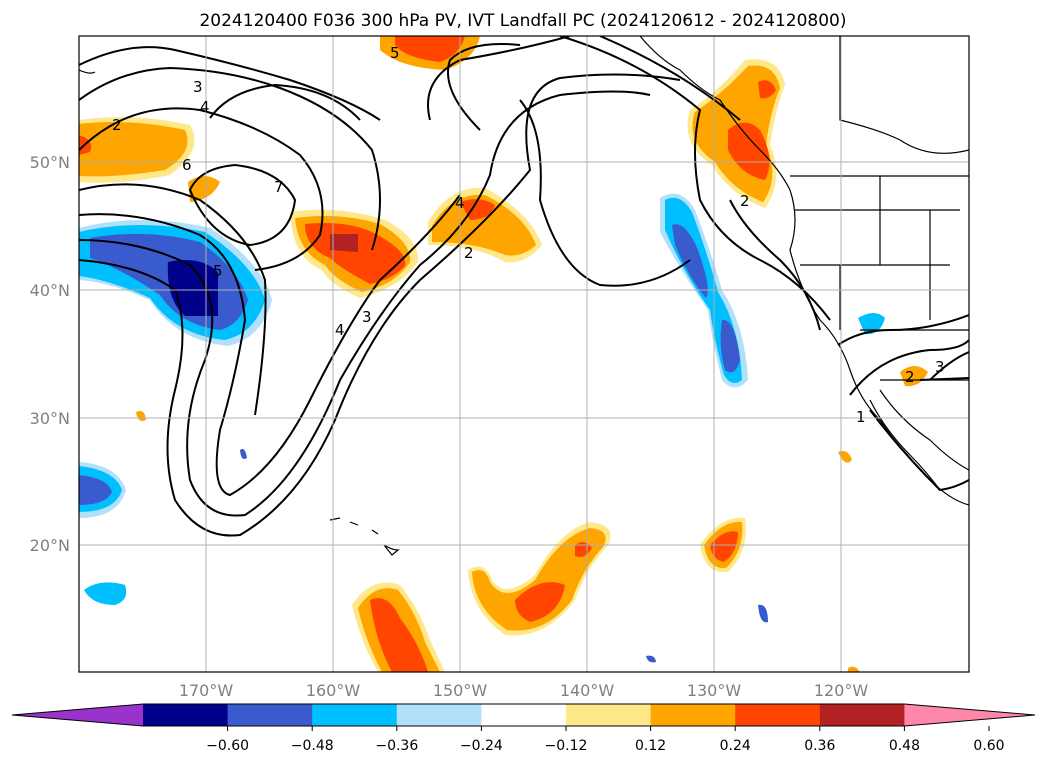  Describe the element at coordinates (77, 715) in the screenshot. I see `colorbar-extend-min` at that location.